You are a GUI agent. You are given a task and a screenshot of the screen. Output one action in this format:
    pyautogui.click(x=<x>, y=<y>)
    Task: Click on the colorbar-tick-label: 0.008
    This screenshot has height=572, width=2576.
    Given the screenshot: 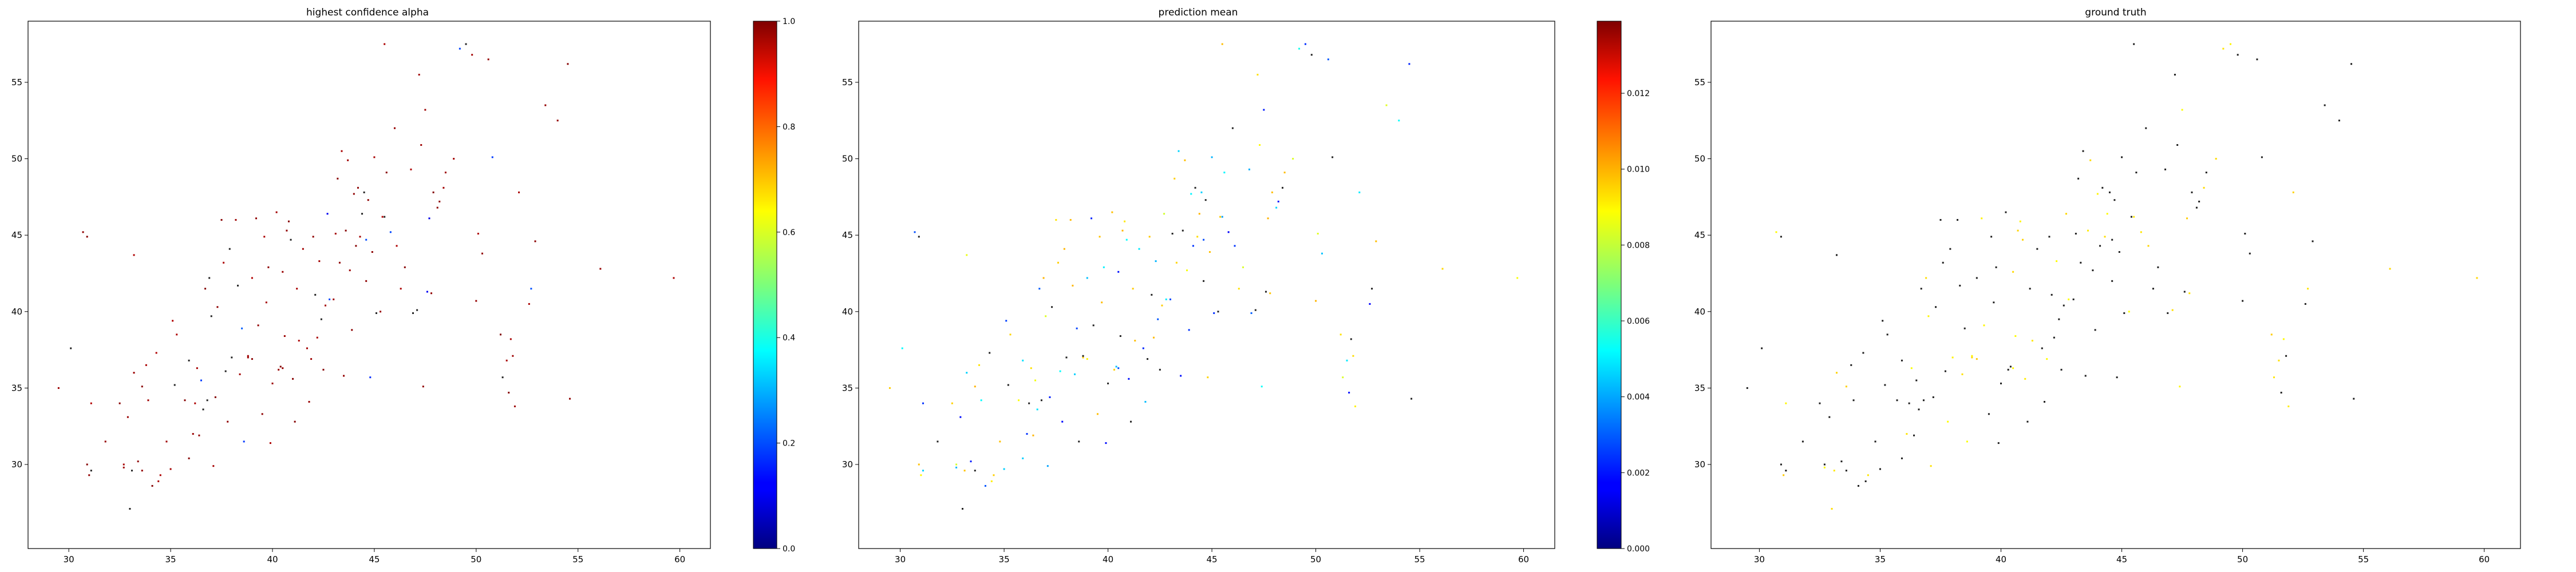 What is the action you would take?
    pyautogui.click(x=1638, y=245)
    